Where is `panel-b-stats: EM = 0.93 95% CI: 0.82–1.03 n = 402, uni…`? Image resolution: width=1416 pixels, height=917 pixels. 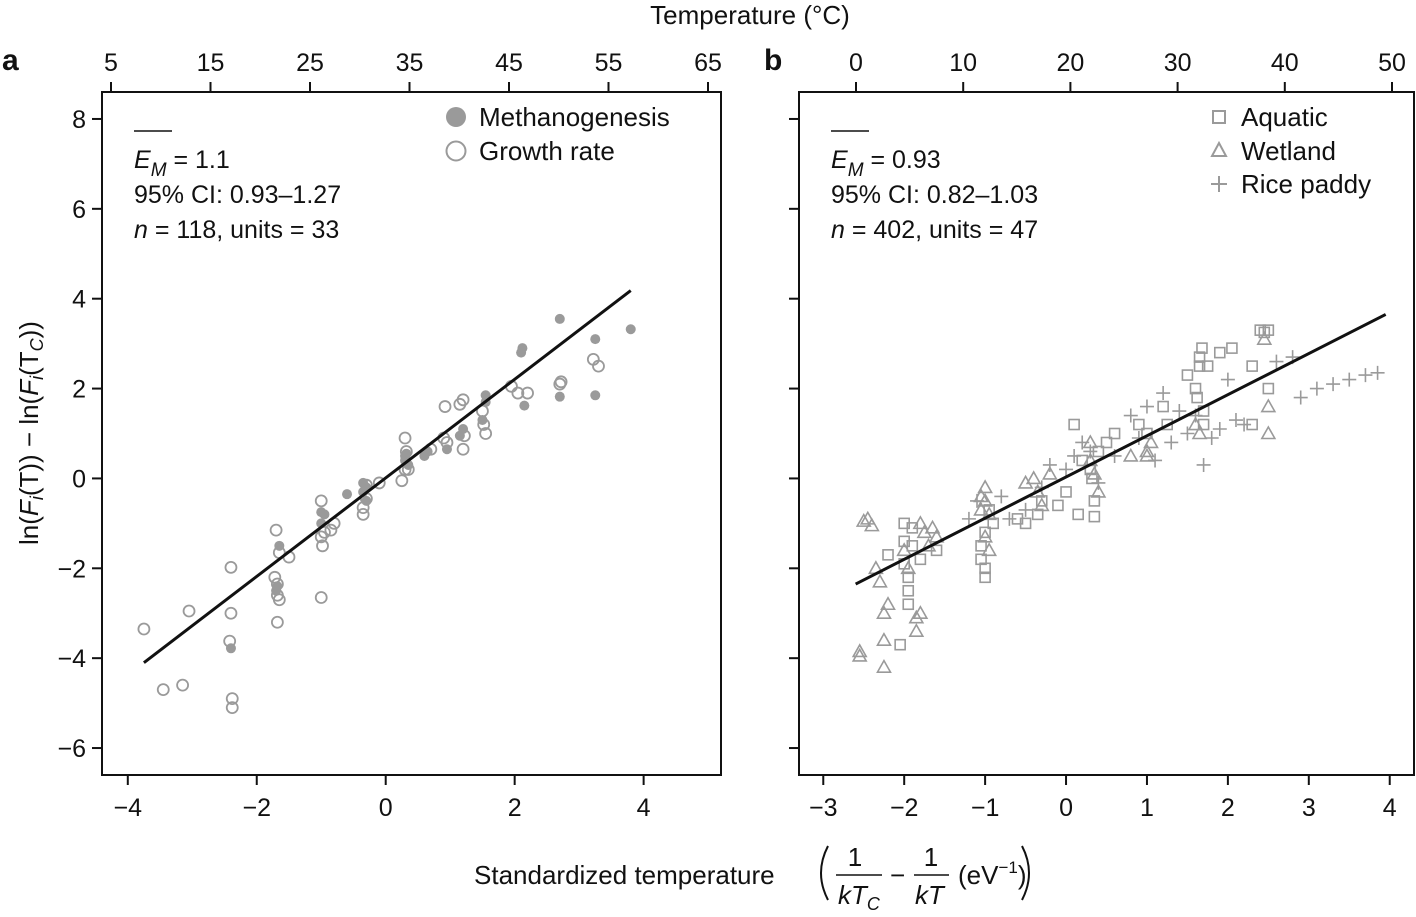
panel-b-stats: EM = 0.93 95% CI: 0.82–1.03 n = 402, uni… is located at coordinates (934, 187).